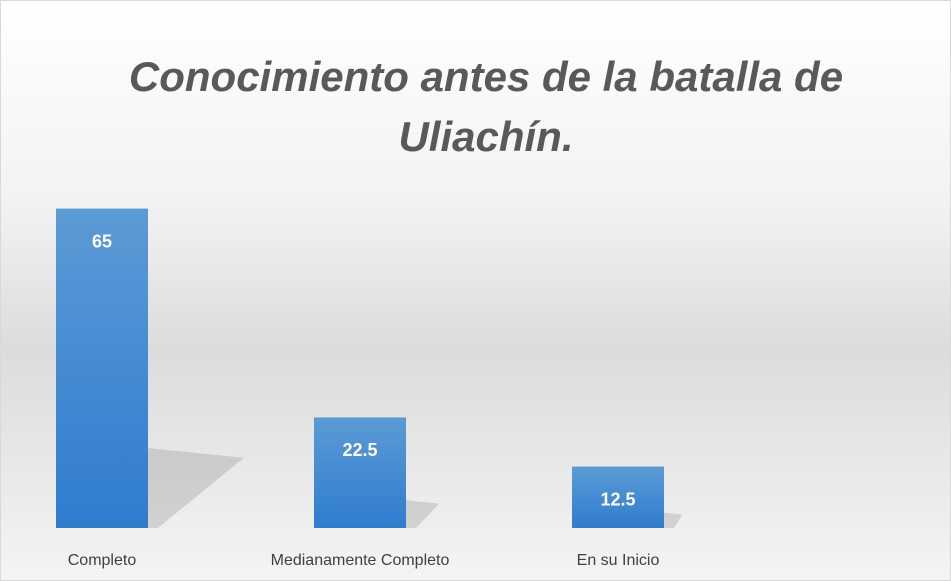 This screenshot has height=581, width=951. What do you see at coordinates (102, 241) in the screenshot?
I see `data-label: 65` at bounding box center [102, 241].